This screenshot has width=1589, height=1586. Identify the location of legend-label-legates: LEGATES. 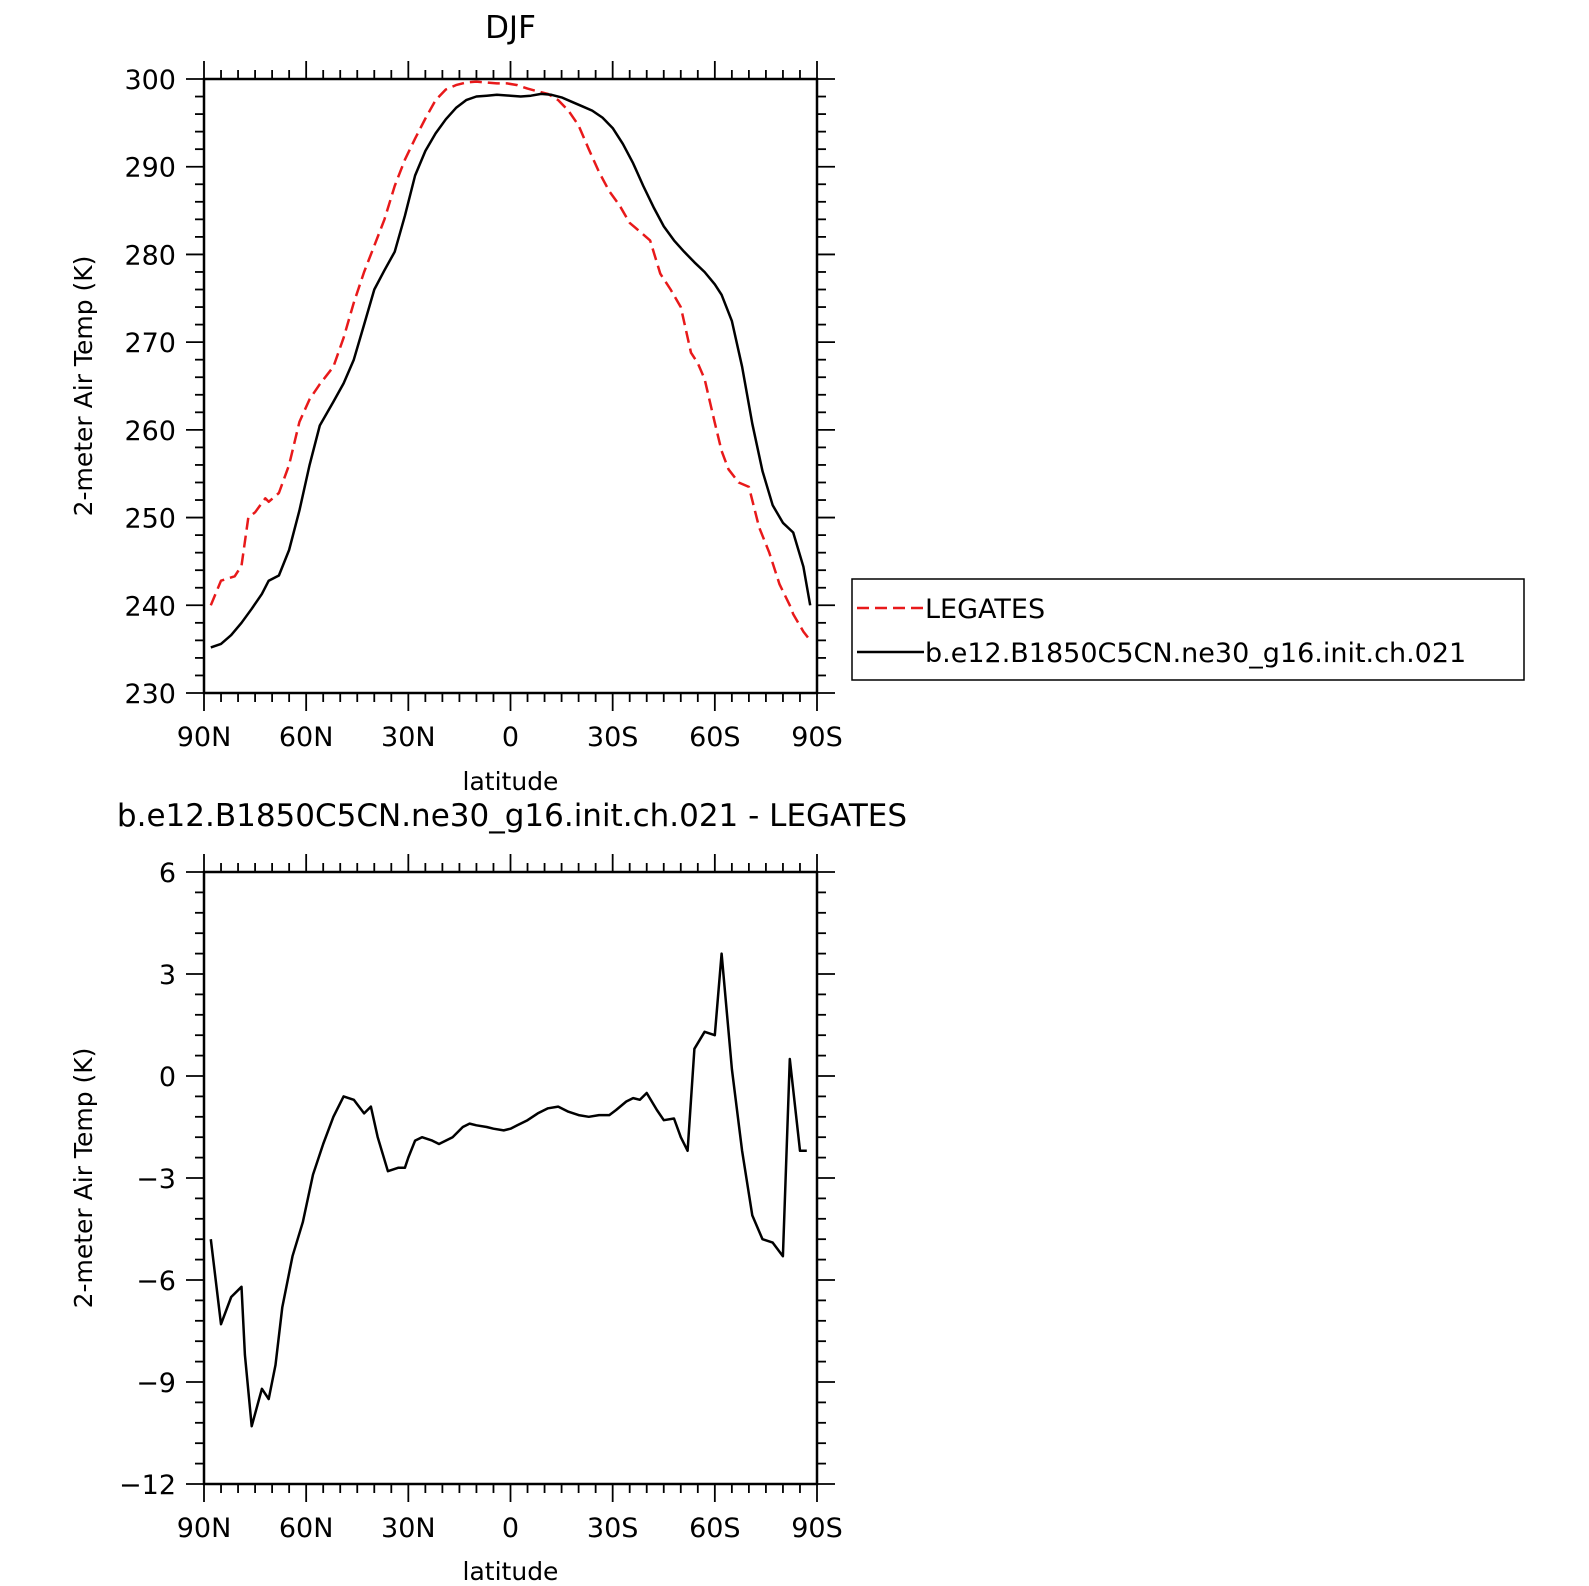
(985, 609).